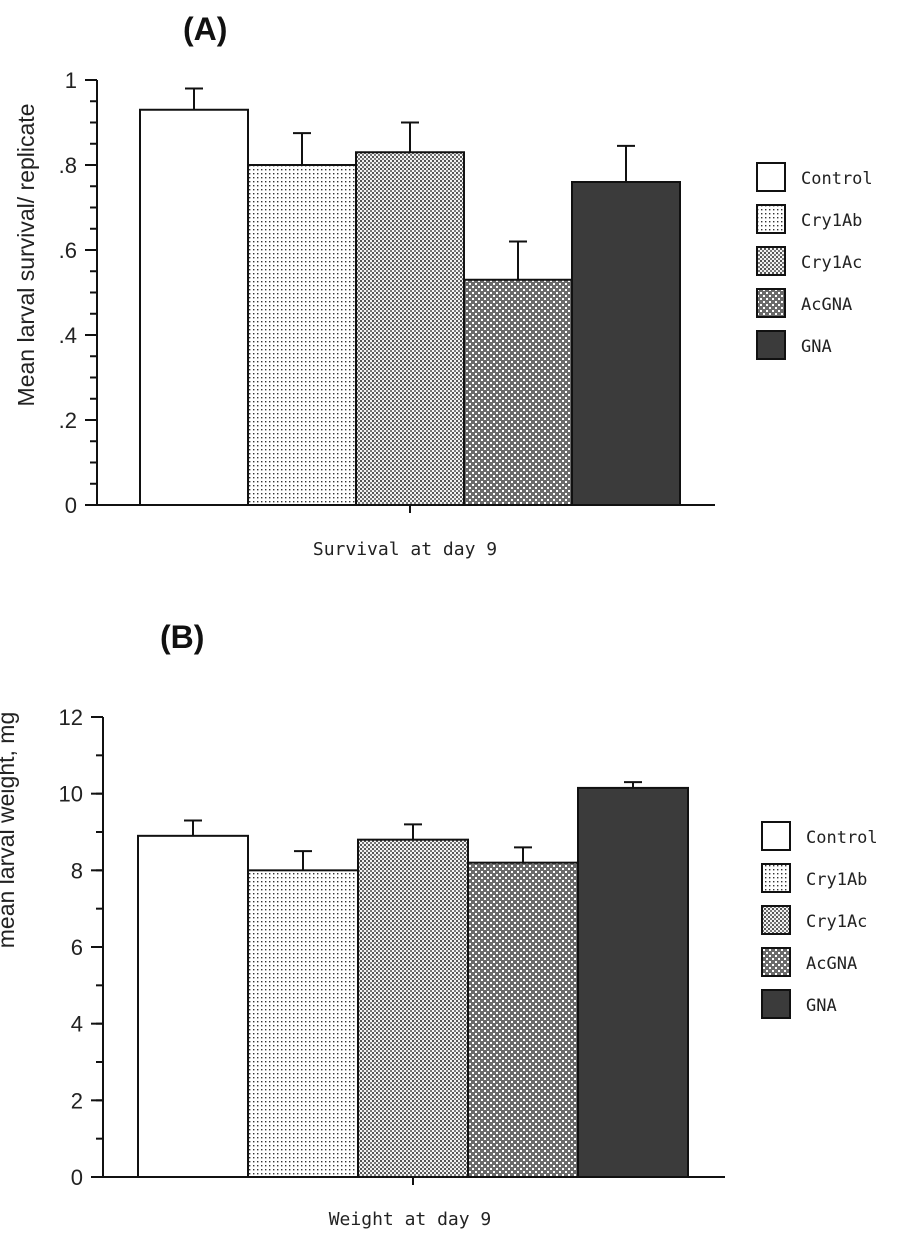 This screenshot has height=1237, width=918. I want to click on panel-b-legend-label: Cry1Ac, so click(836, 922).